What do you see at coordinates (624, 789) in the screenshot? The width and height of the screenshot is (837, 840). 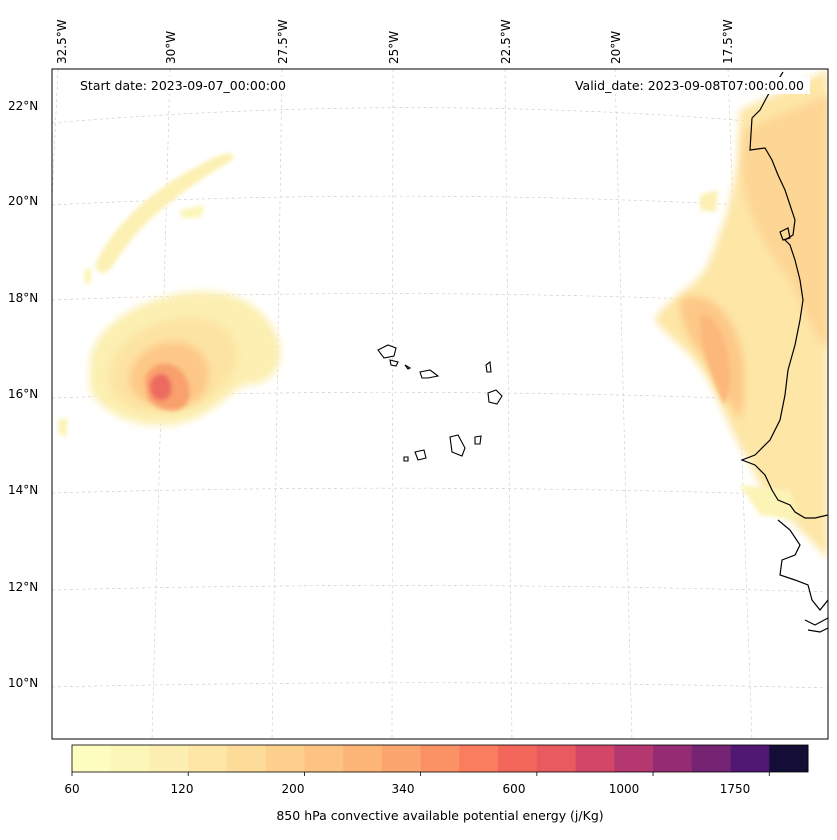 I see `colorbar-tick-label: 1000` at bounding box center [624, 789].